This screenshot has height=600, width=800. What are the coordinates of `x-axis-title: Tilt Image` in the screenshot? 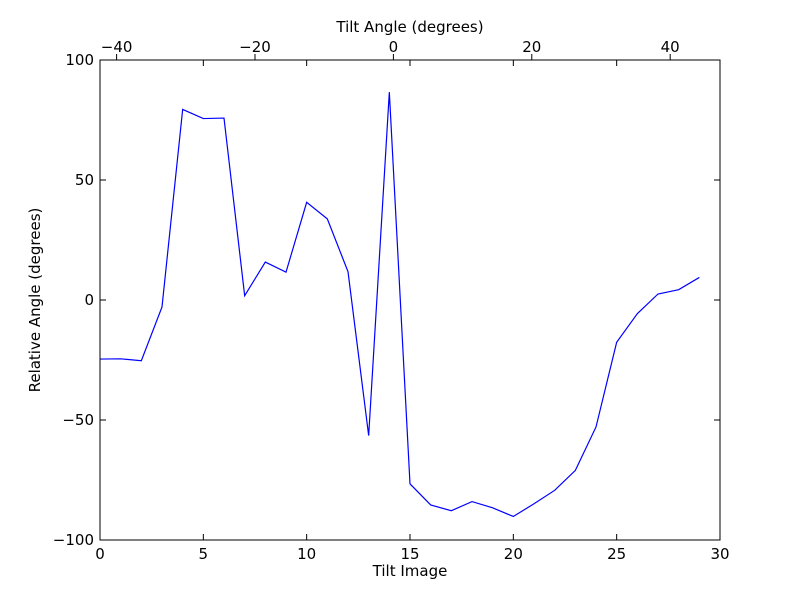 It's located at (410, 571).